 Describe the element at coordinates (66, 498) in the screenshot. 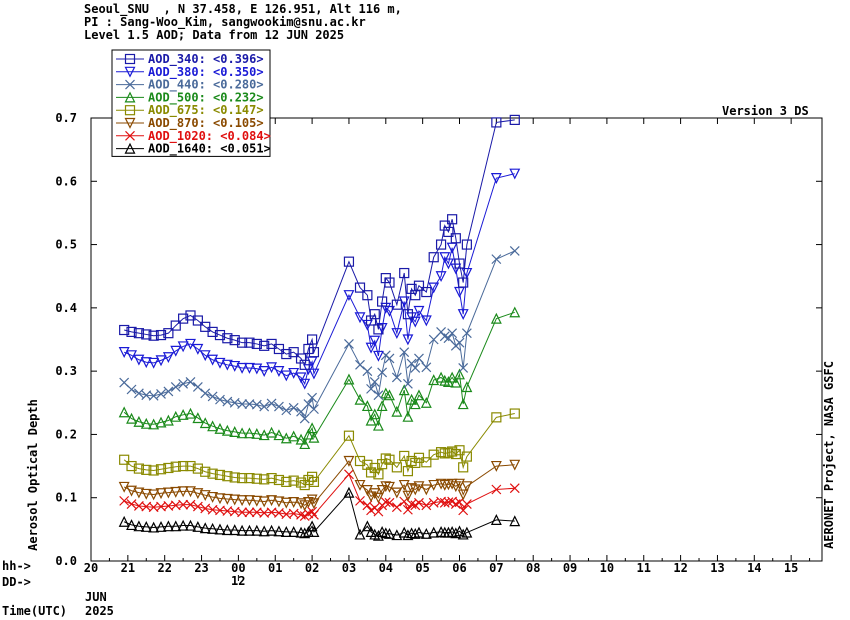

I see `y-tick-label: 0.1` at that location.